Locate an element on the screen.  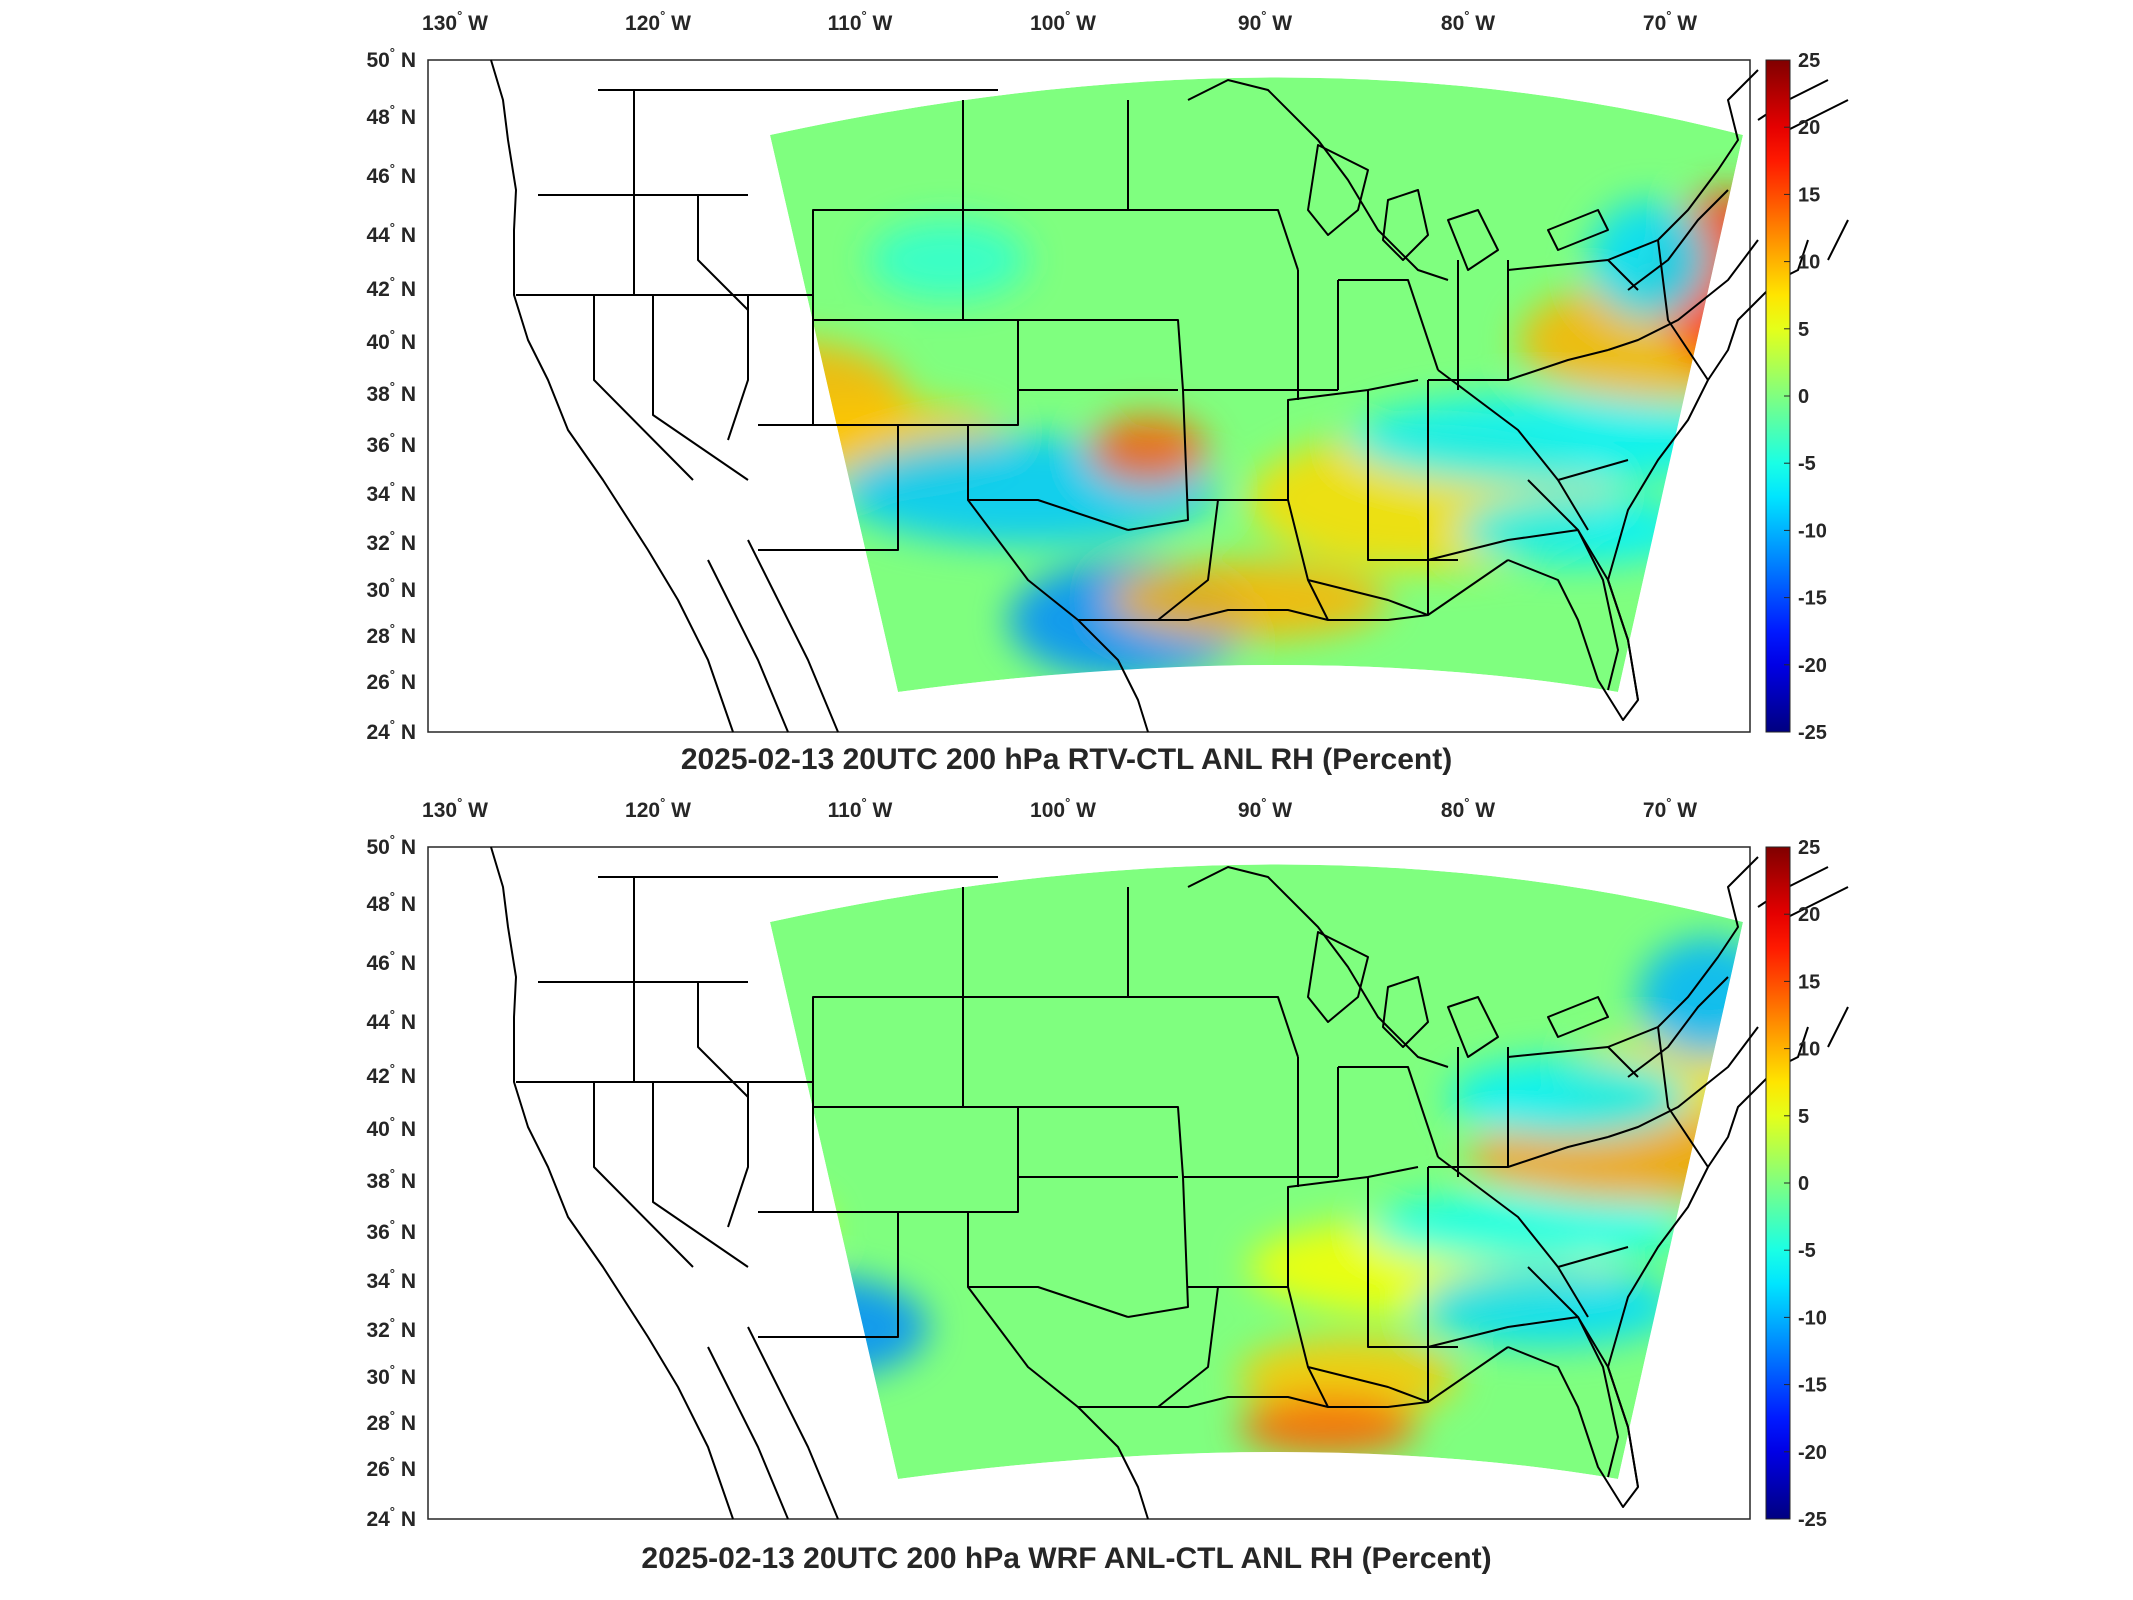
colorbar is located at coordinates (1778, 1183).